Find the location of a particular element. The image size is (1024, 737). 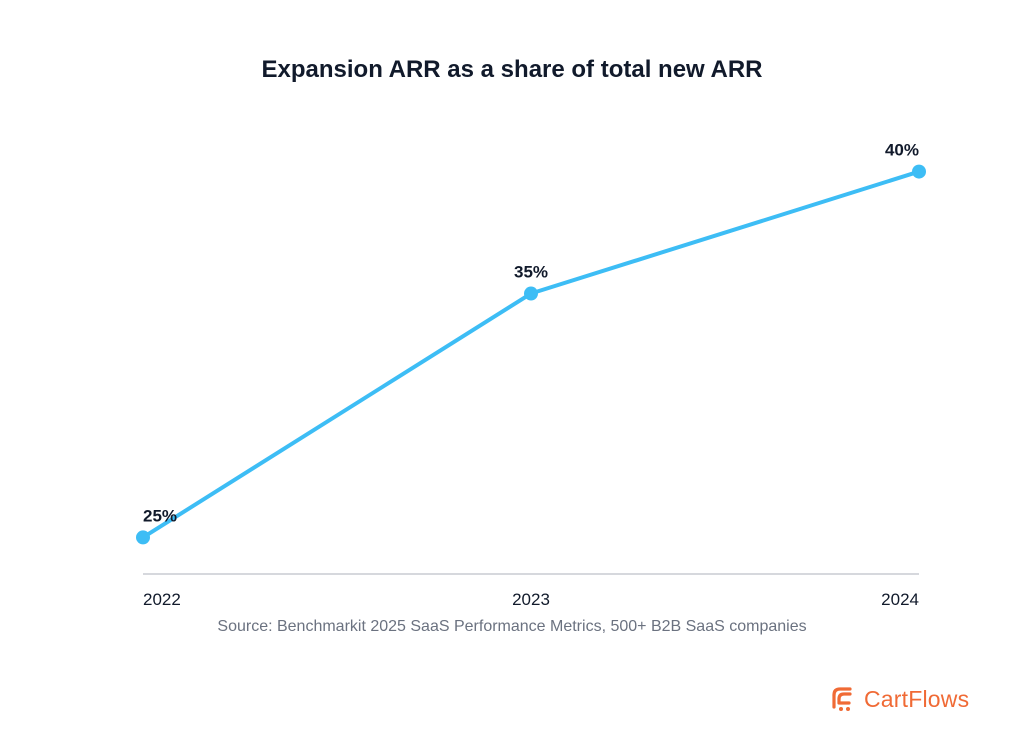

x-tick-label: 2024 is located at coordinates (900, 599).